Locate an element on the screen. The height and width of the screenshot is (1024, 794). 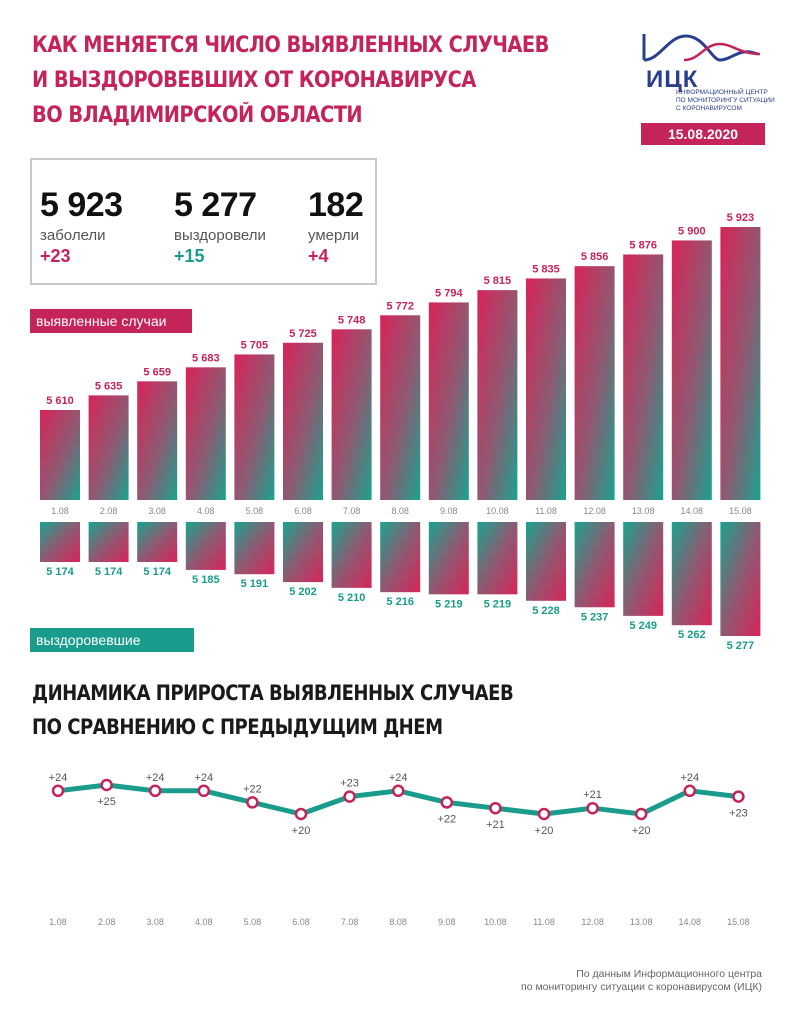
detected-bar-label: 5 815 is located at coordinates (498, 281).